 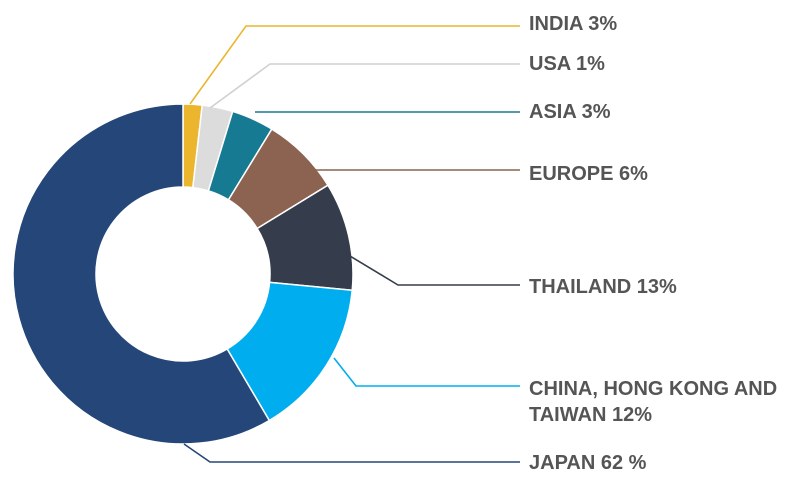 I want to click on slice-label-line: EUROPE 6%, so click(x=588, y=174).